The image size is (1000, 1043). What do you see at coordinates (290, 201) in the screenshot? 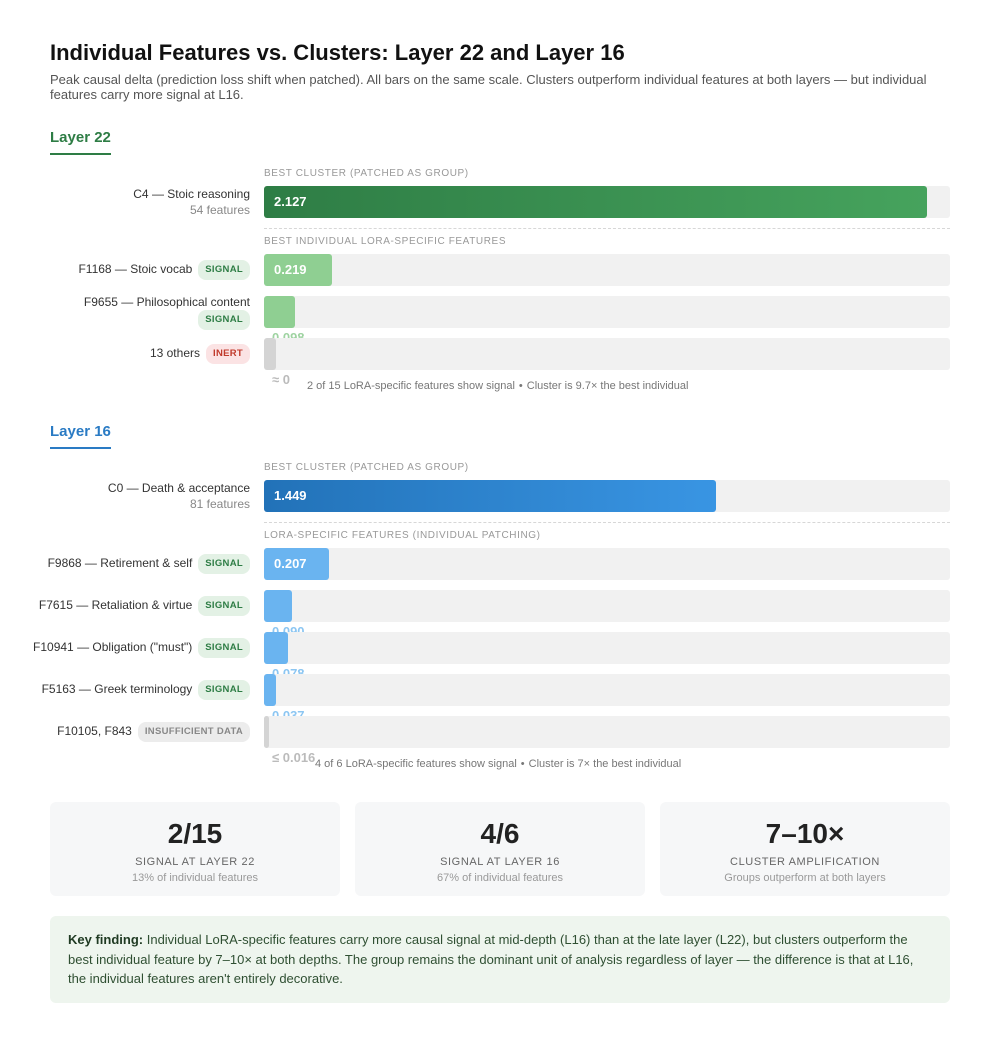
I see `bar-value-label: 2.127` at bounding box center [290, 201].